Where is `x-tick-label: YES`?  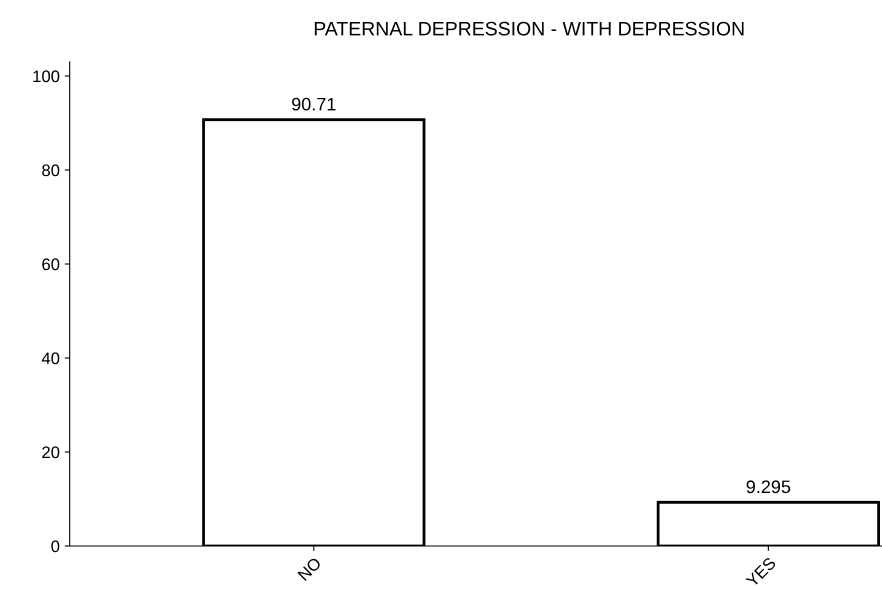 x-tick-label: YES is located at coordinates (760, 572).